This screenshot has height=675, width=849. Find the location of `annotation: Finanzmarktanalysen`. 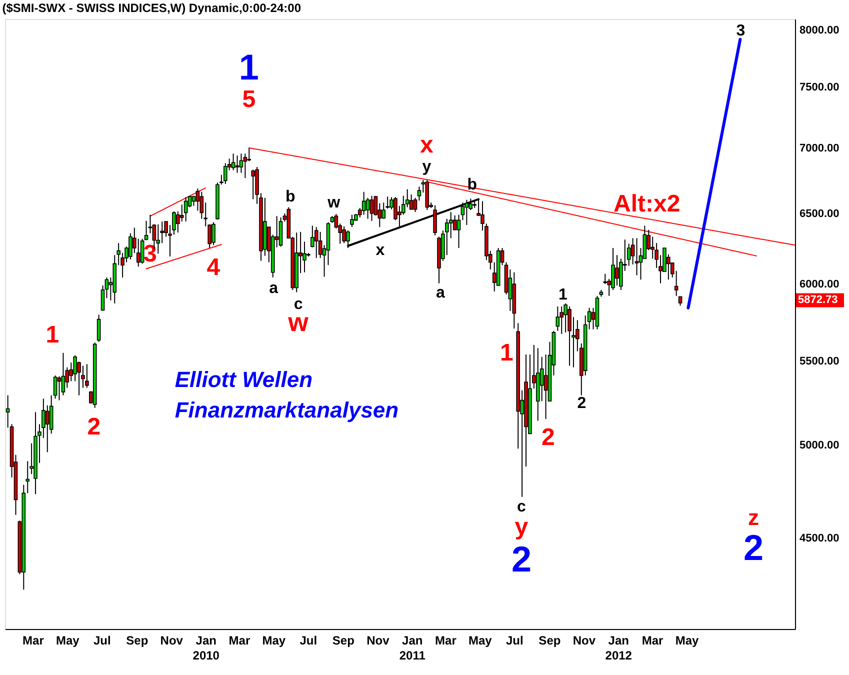

annotation: Finanzmarktanalysen is located at coordinates (286, 409).